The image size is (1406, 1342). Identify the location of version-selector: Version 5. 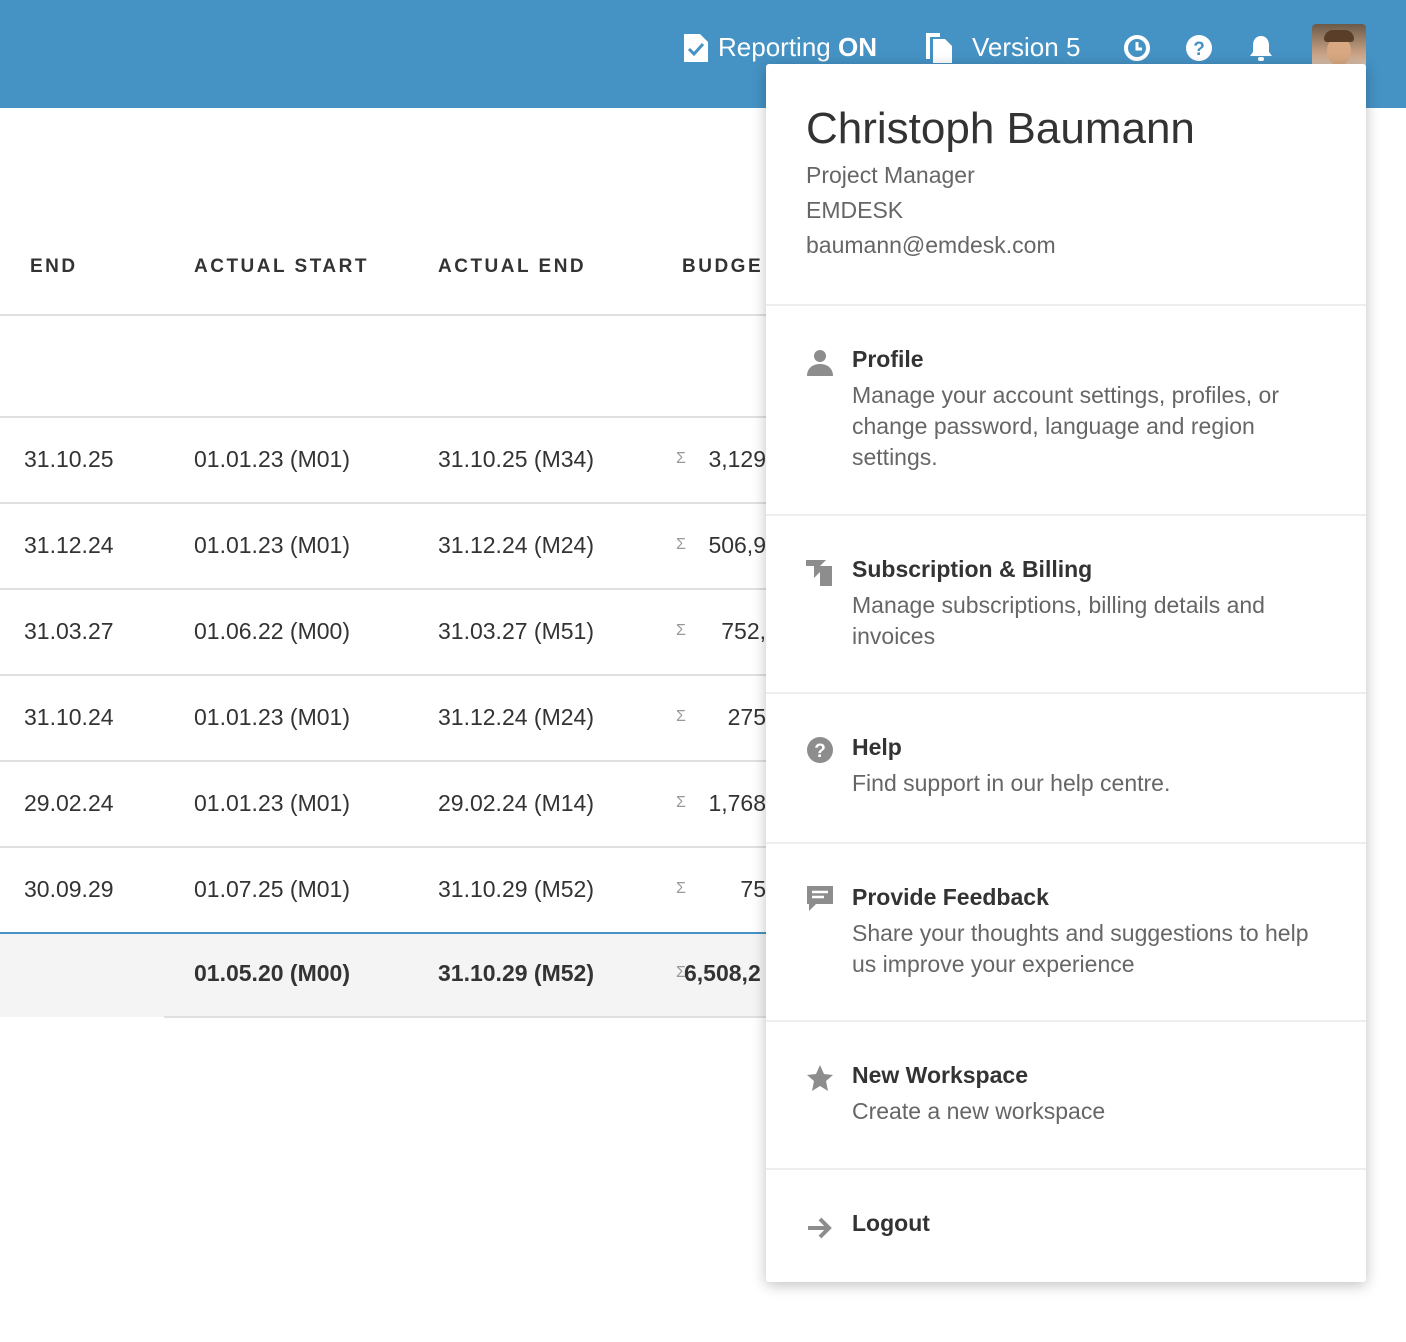
(1003, 47).